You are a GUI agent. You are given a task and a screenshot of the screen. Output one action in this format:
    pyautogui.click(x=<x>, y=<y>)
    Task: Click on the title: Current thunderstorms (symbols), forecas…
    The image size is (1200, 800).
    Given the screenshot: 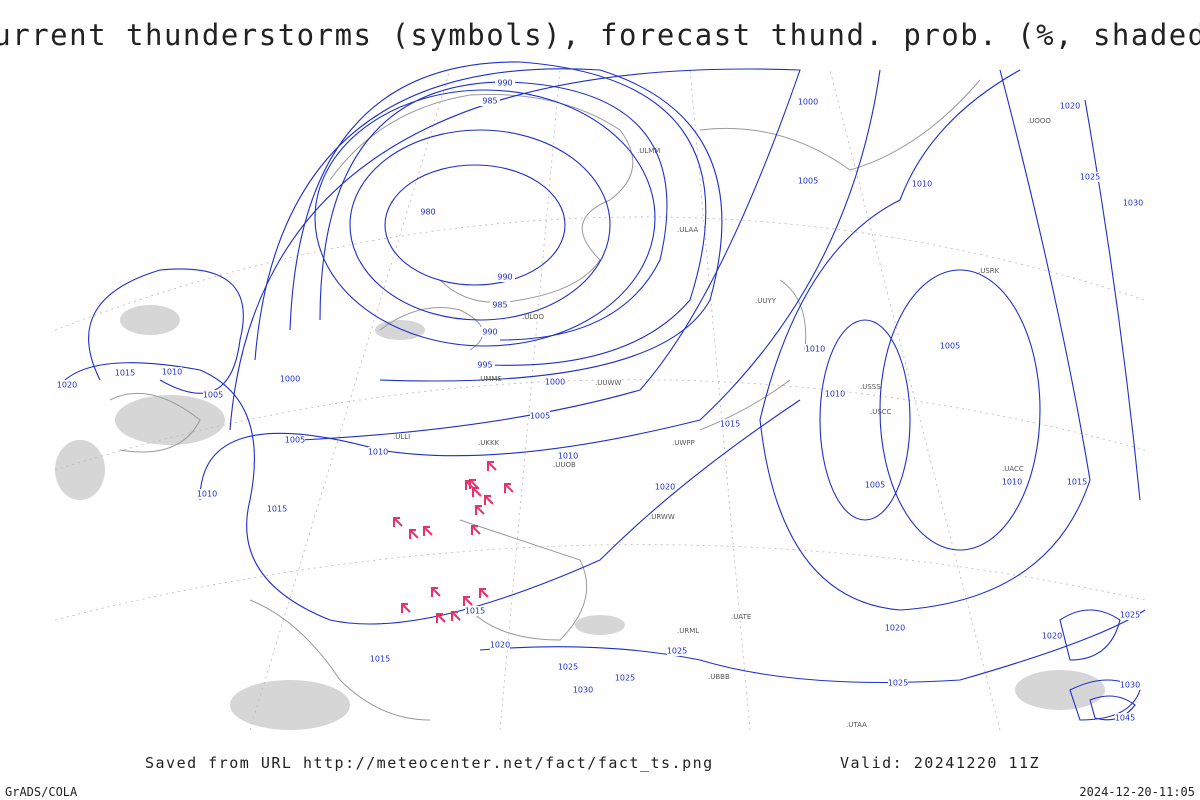 What is the action you would take?
    pyautogui.click(x=600, y=35)
    